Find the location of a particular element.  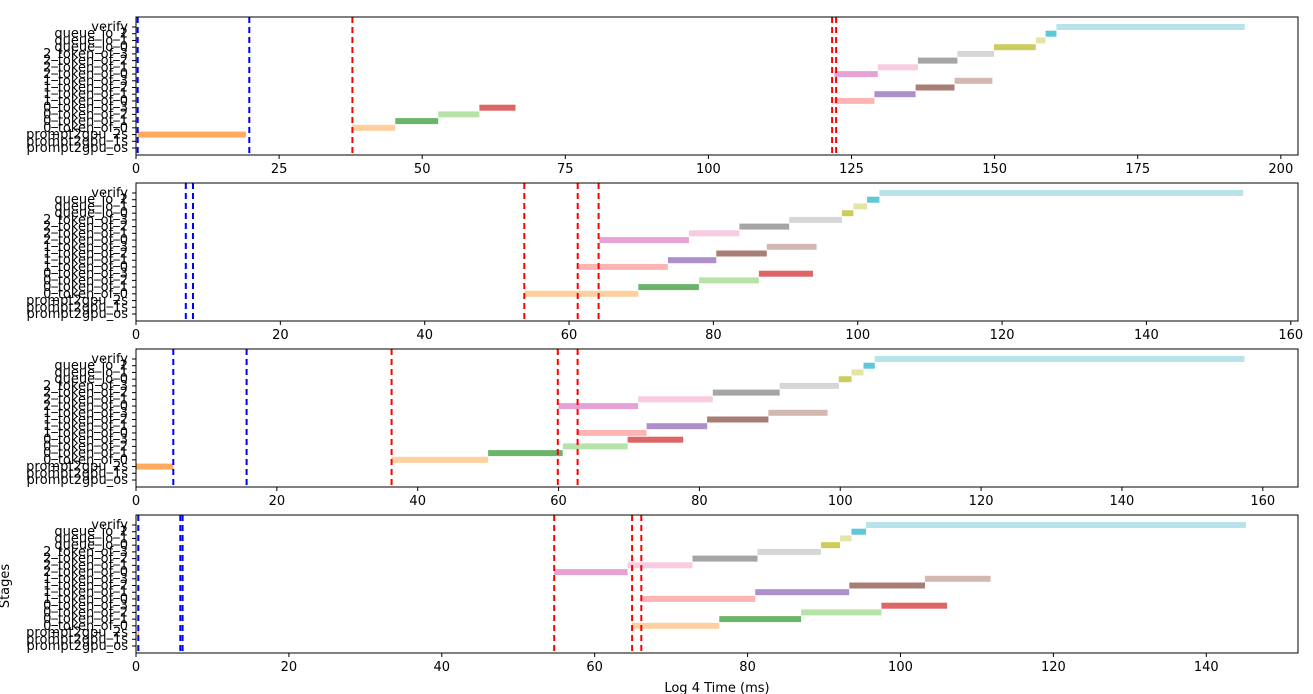

x-tick-label: 120 is located at coordinates (981, 501).